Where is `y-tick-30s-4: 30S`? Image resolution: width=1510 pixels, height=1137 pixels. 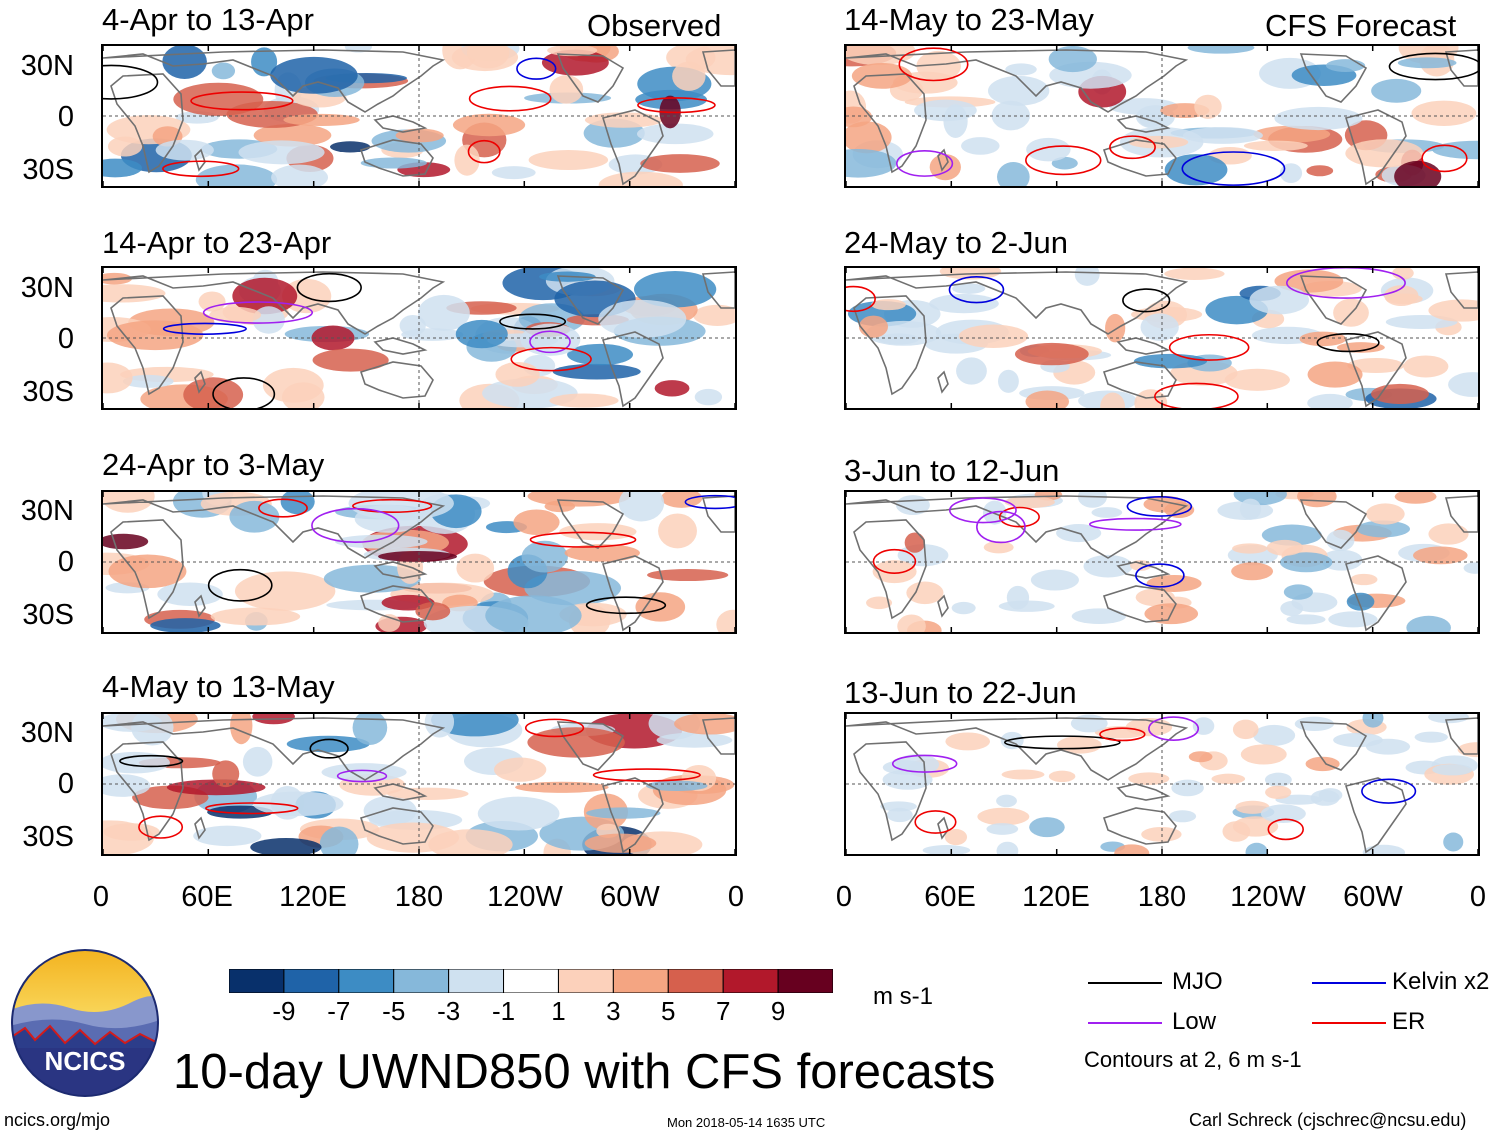 y-tick-30s-4: 30S is located at coordinates (48, 837).